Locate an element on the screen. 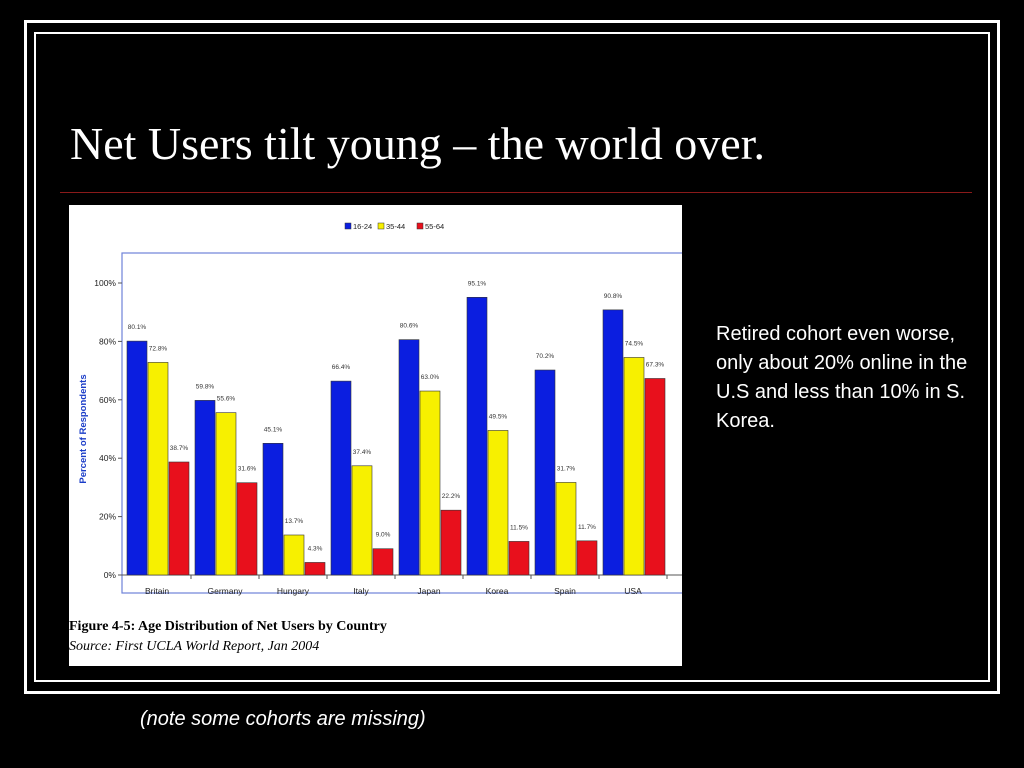  footnote: (note some cohorts are missing) is located at coordinates (283, 719).